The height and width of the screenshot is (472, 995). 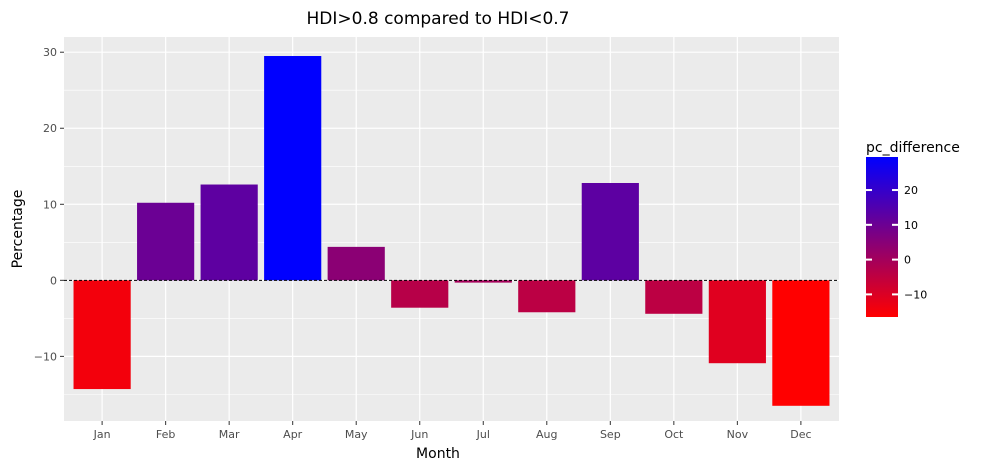 What do you see at coordinates (610, 434) in the screenshot?
I see `x-tick-label-sep: Sep` at bounding box center [610, 434].